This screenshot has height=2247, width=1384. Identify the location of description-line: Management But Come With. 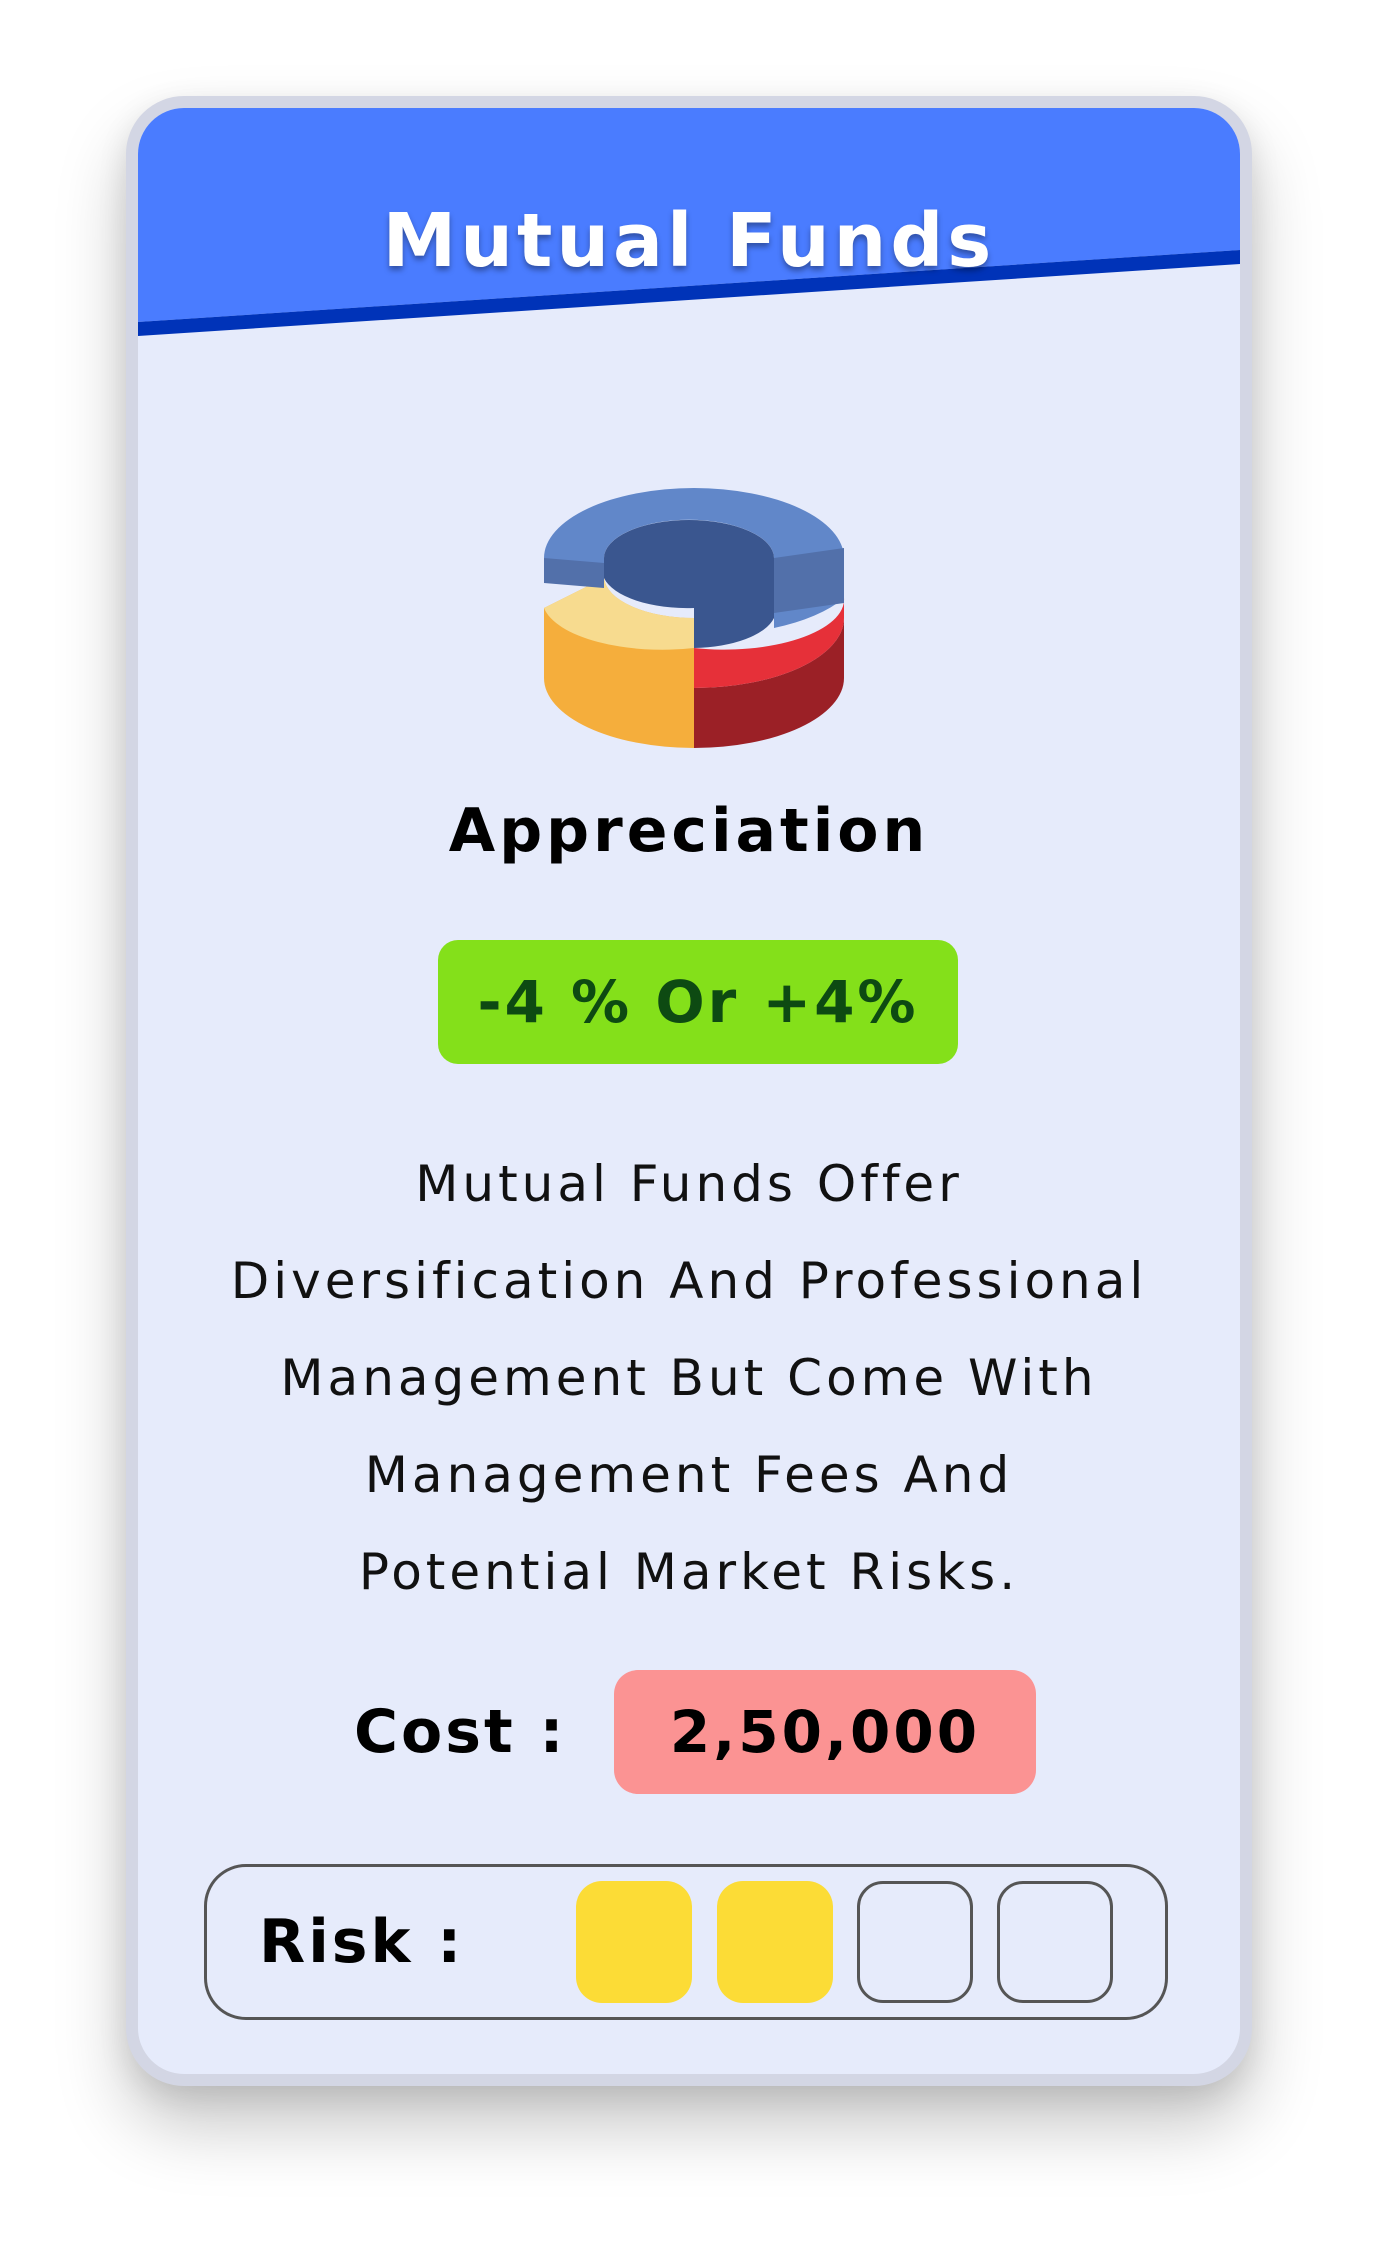
(689, 1378).